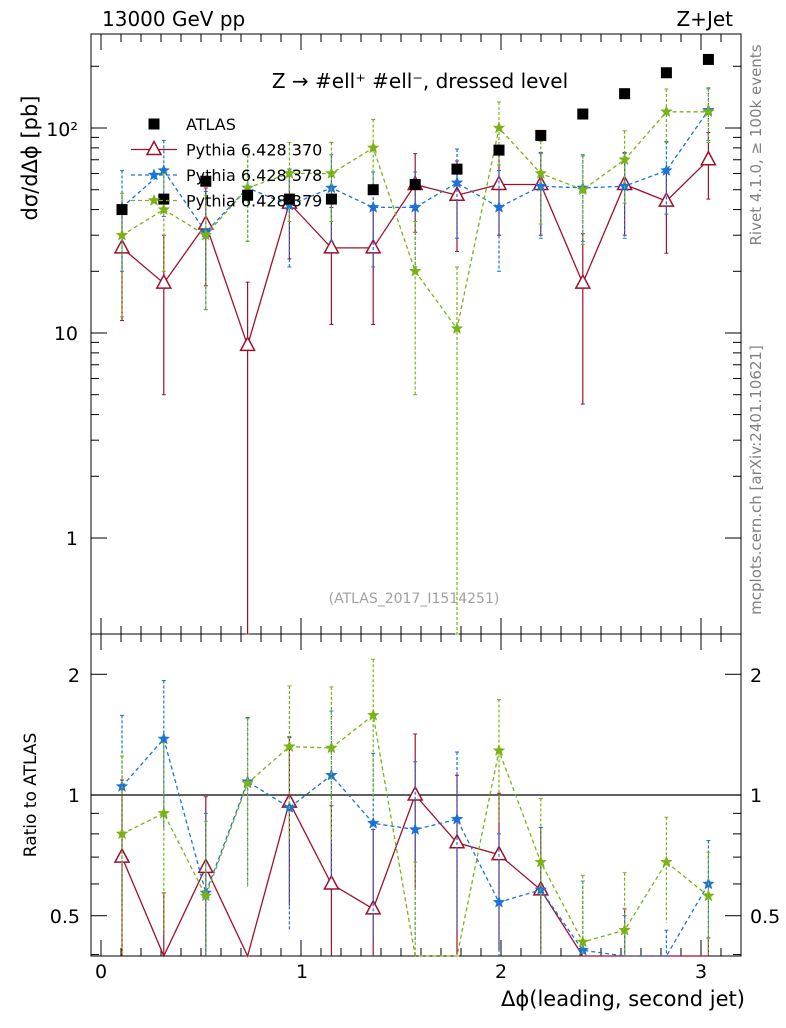  I want to click on analysis-label: (ATLAS_2017_I1514251), so click(414, 599).